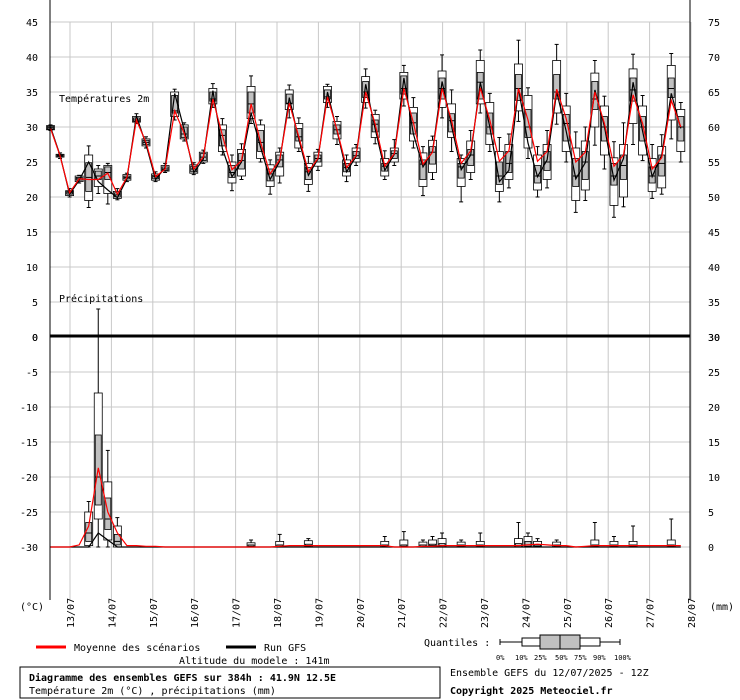 This screenshot has height=700, width=740. What do you see at coordinates (32, 233) in the screenshot?
I see `tick-label-temp-left: 15` at bounding box center [32, 233].